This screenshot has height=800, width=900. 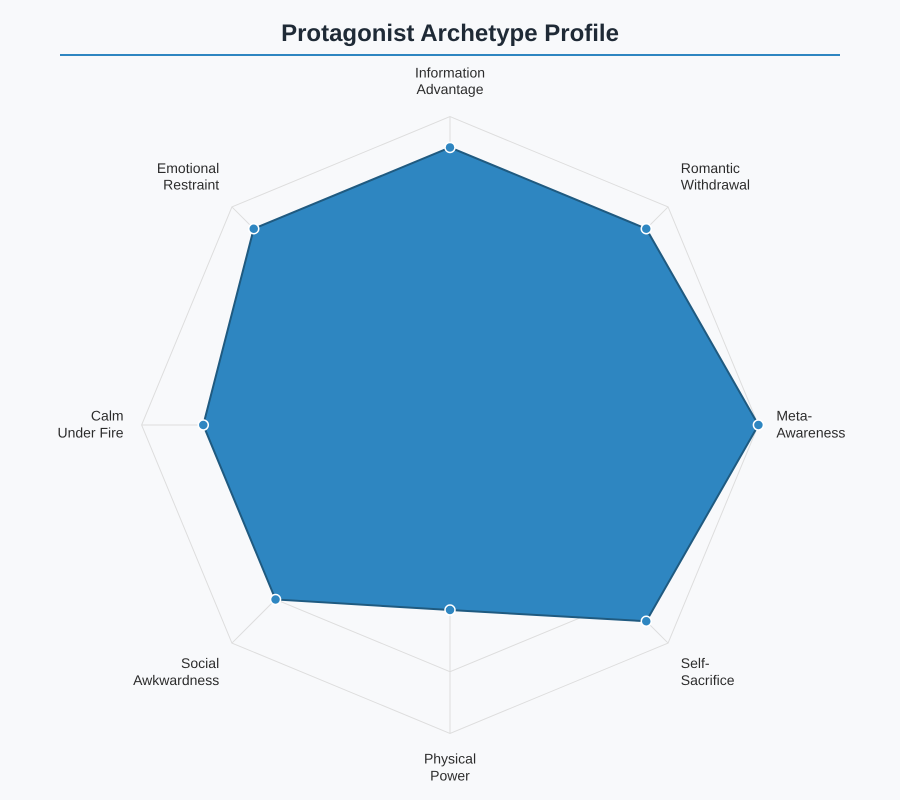 I want to click on spoke-label: Romantic Withdrawal, so click(x=715, y=176).